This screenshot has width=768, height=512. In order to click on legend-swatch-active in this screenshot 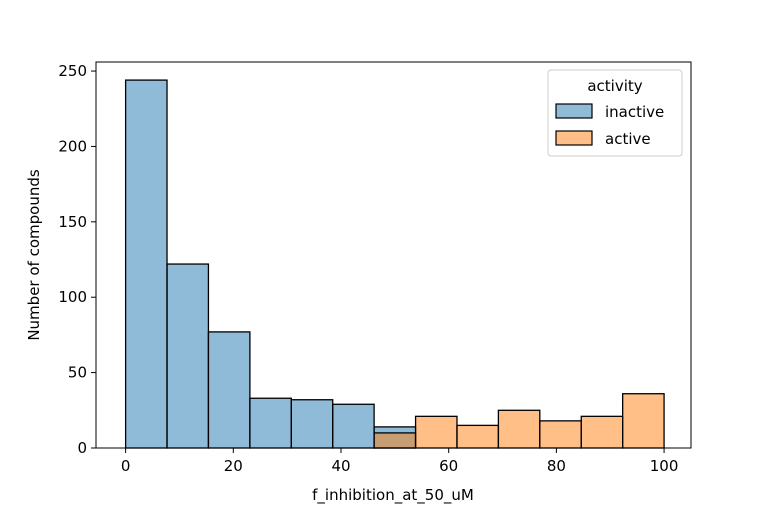, I will do `click(574, 138)`.